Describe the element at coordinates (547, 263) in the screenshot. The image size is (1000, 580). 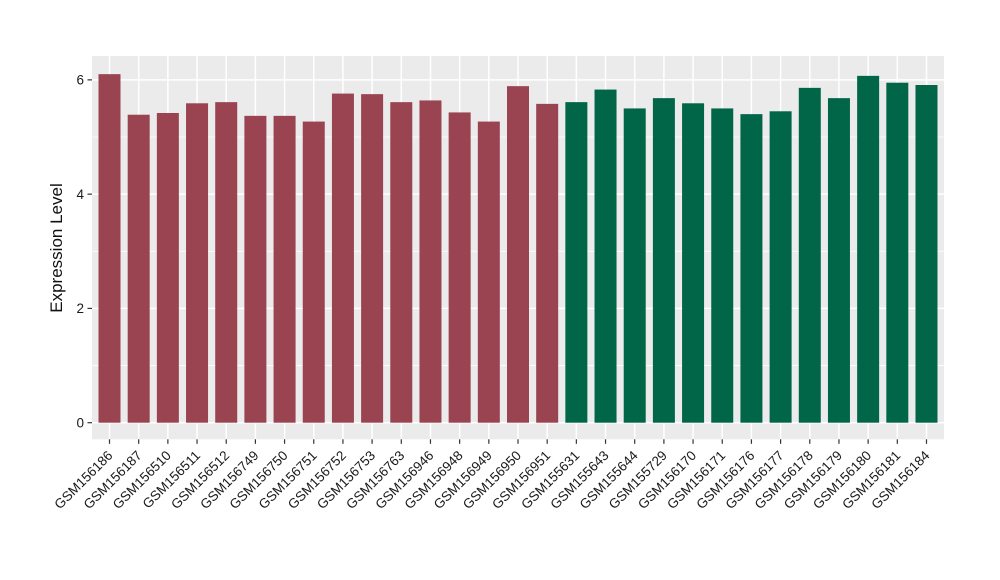
I see `bar-GSM156951` at that location.